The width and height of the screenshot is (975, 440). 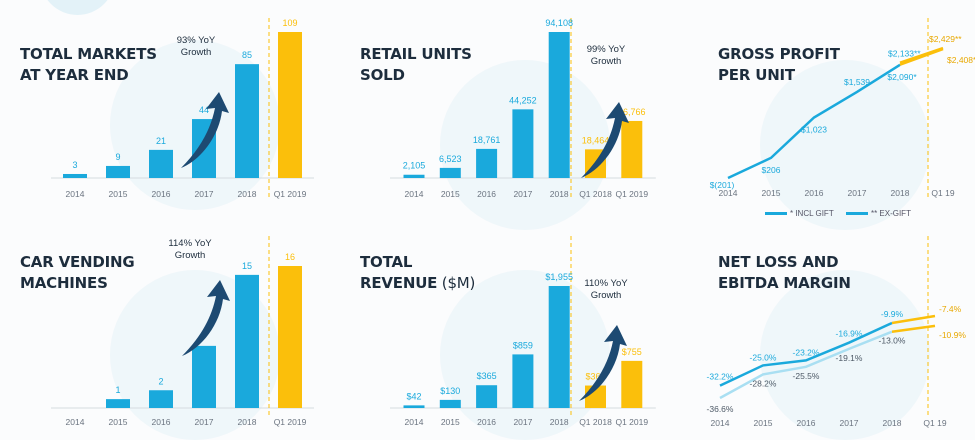 What do you see at coordinates (902, 77) in the screenshot?
I see `point-value-label: $2,090*` at bounding box center [902, 77].